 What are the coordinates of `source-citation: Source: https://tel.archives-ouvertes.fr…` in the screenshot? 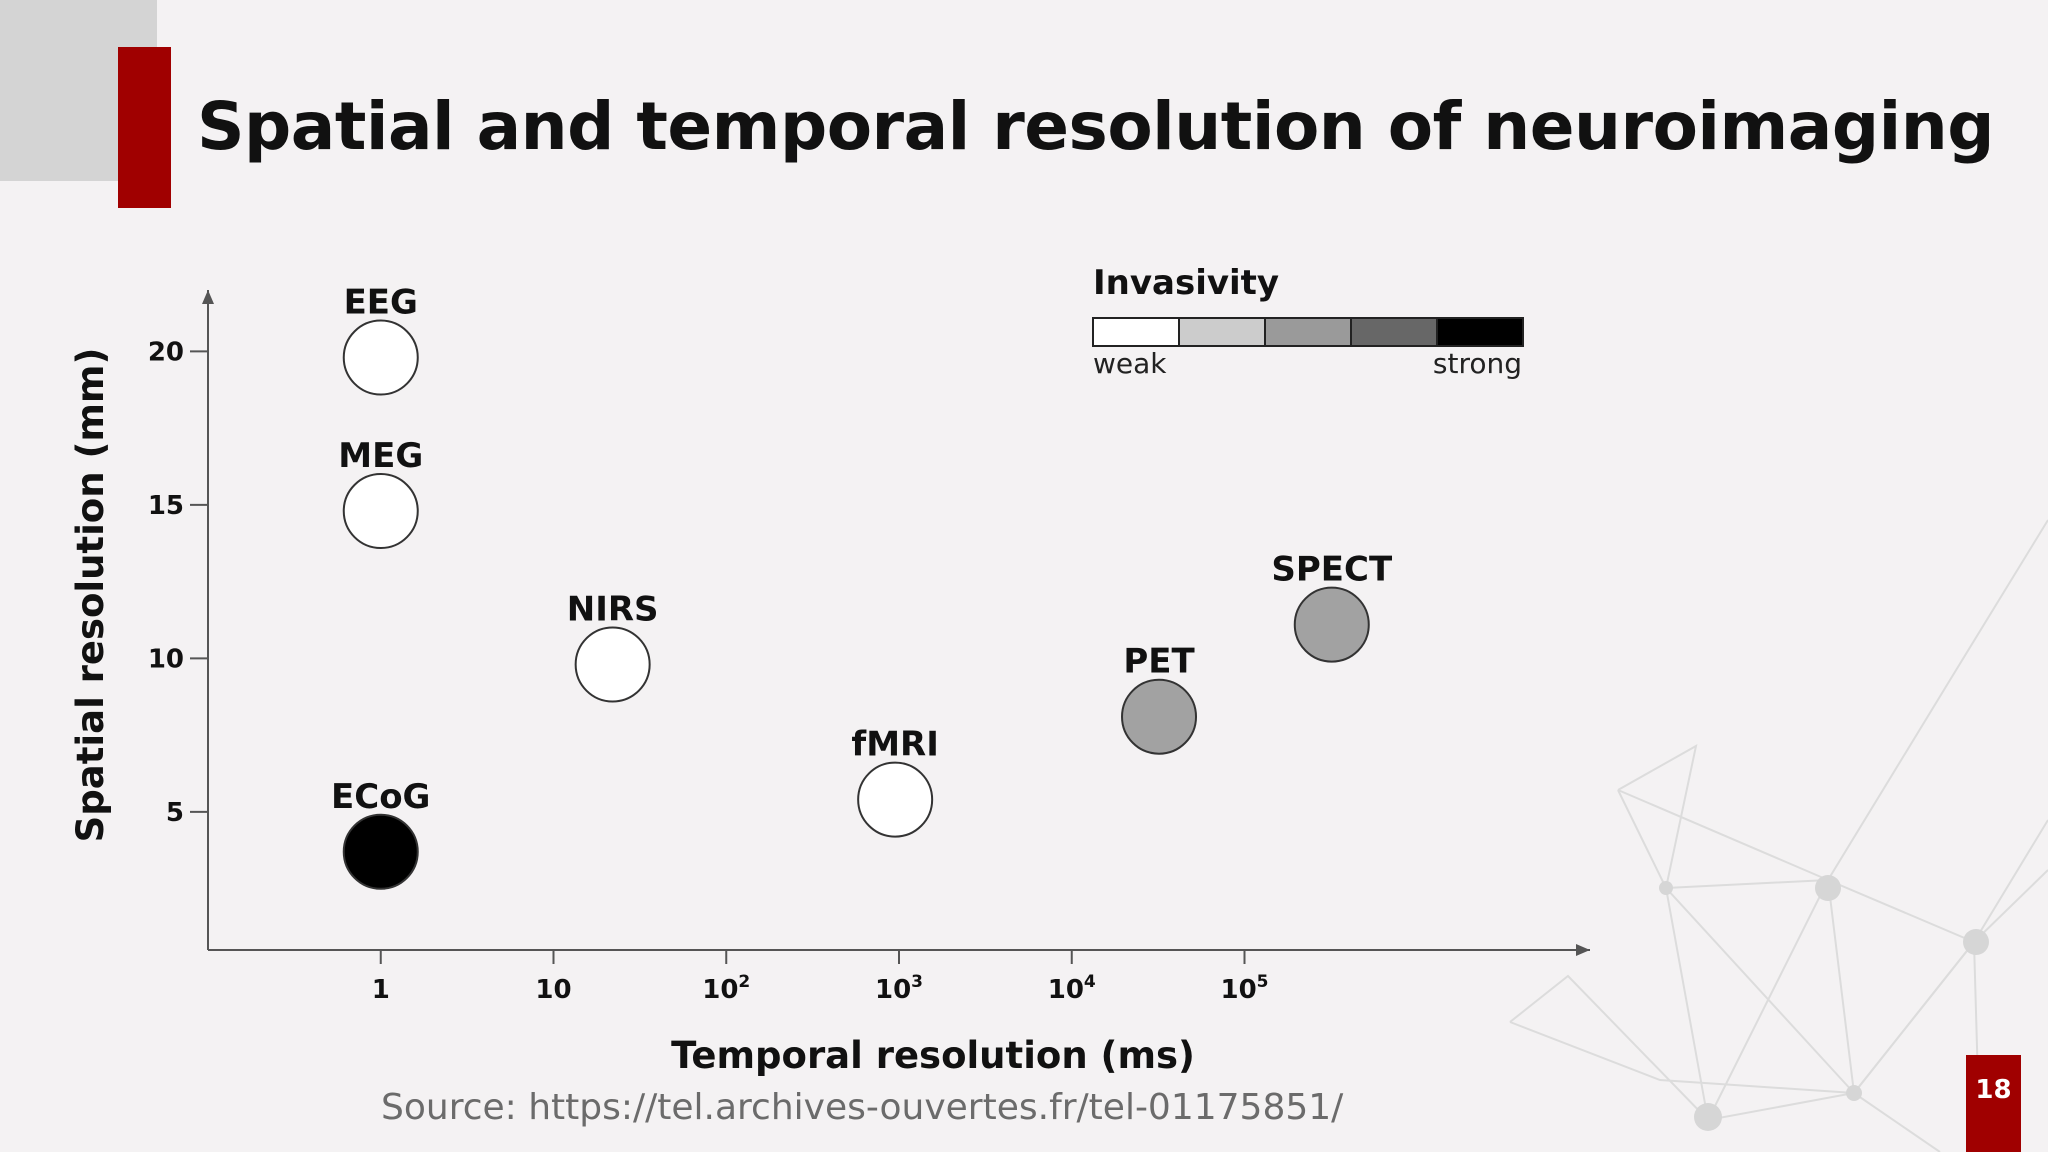 It's located at (862, 1107).